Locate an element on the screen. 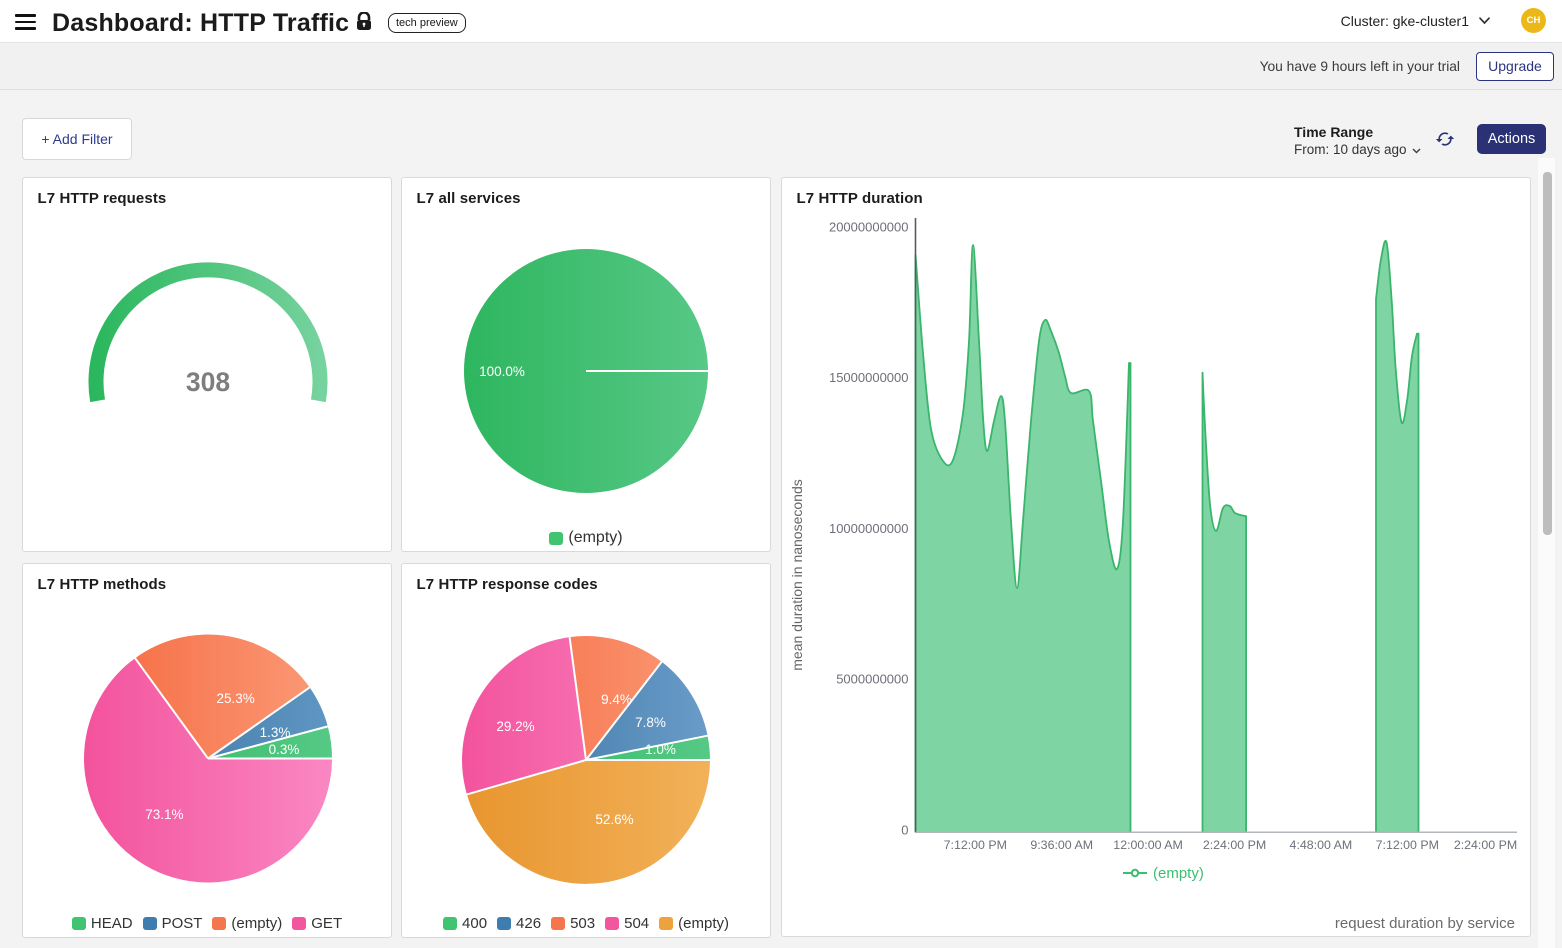  svg-text: 9.4% is located at coordinates (616, 699).